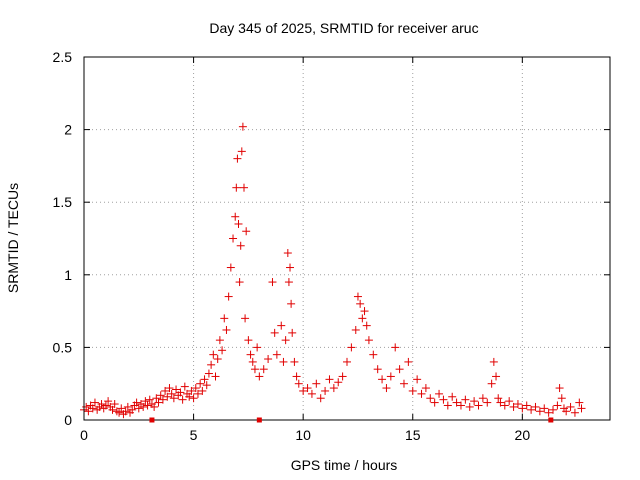 Image resolution: width=640 pixels, height=480 pixels. What do you see at coordinates (68, 275) in the screenshot?
I see `y-tick-label: 1` at bounding box center [68, 275].